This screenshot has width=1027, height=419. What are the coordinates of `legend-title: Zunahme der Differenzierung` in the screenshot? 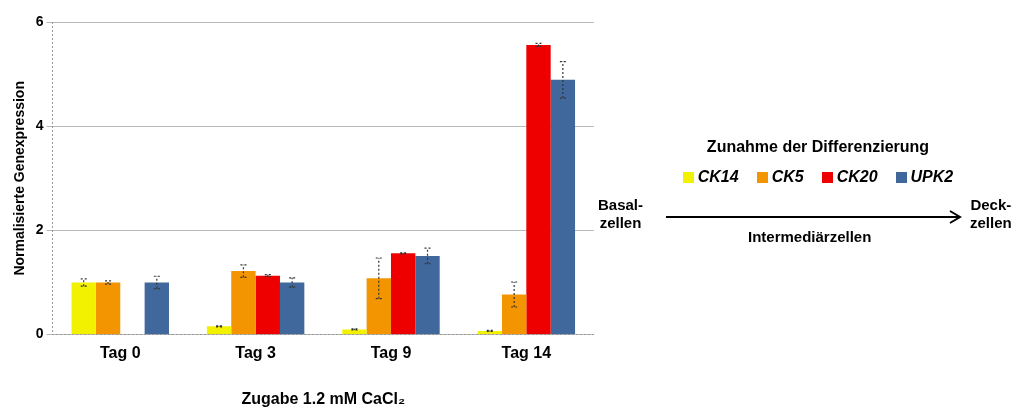 It's located at (818, 147).